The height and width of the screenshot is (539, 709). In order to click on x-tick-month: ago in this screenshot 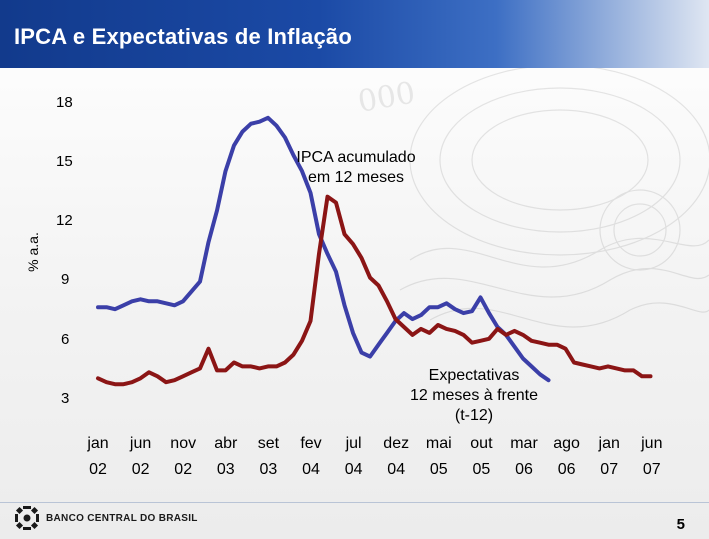, I will do `click(566, 443)`.